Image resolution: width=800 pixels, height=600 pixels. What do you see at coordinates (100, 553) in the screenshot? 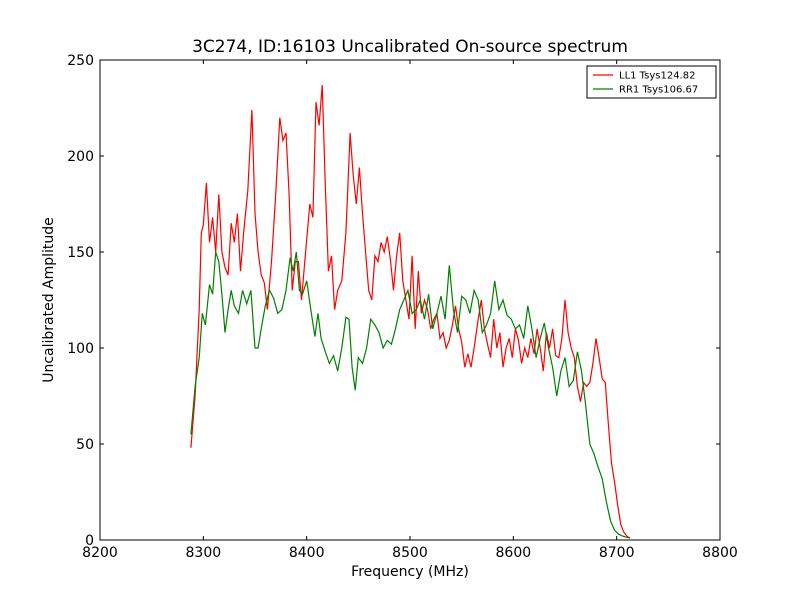
I see `x-tick-label: 8200` at bounding box center [100, 553].